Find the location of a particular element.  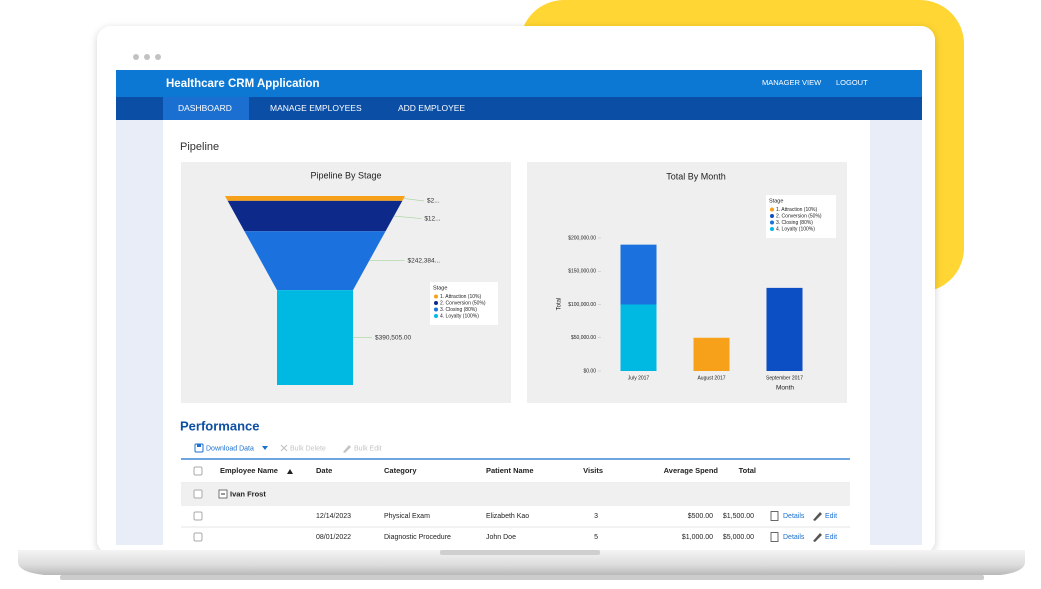

dropdown-arrow is located at coordinates (265, 448).